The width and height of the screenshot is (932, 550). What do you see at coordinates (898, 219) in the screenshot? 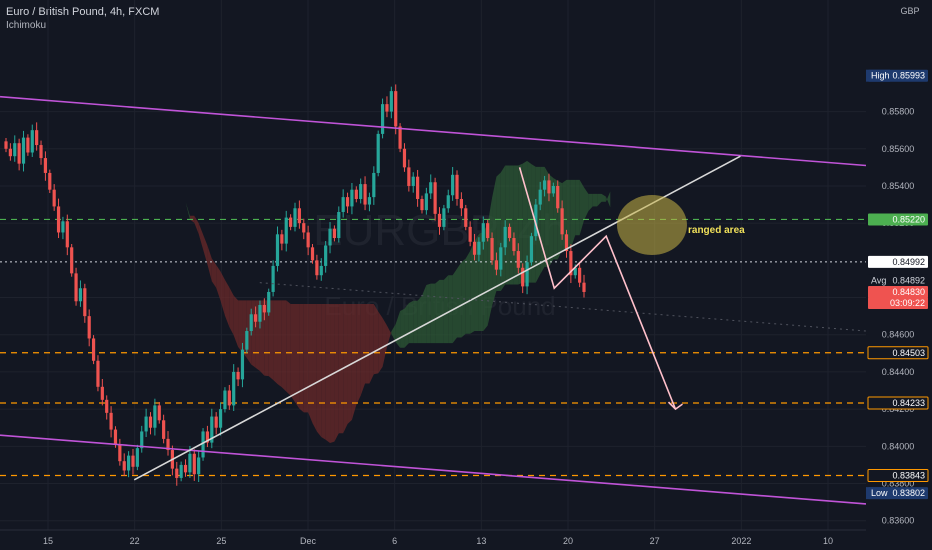
I see `price-tag: 0.85220` at bounding box center [898, 219].